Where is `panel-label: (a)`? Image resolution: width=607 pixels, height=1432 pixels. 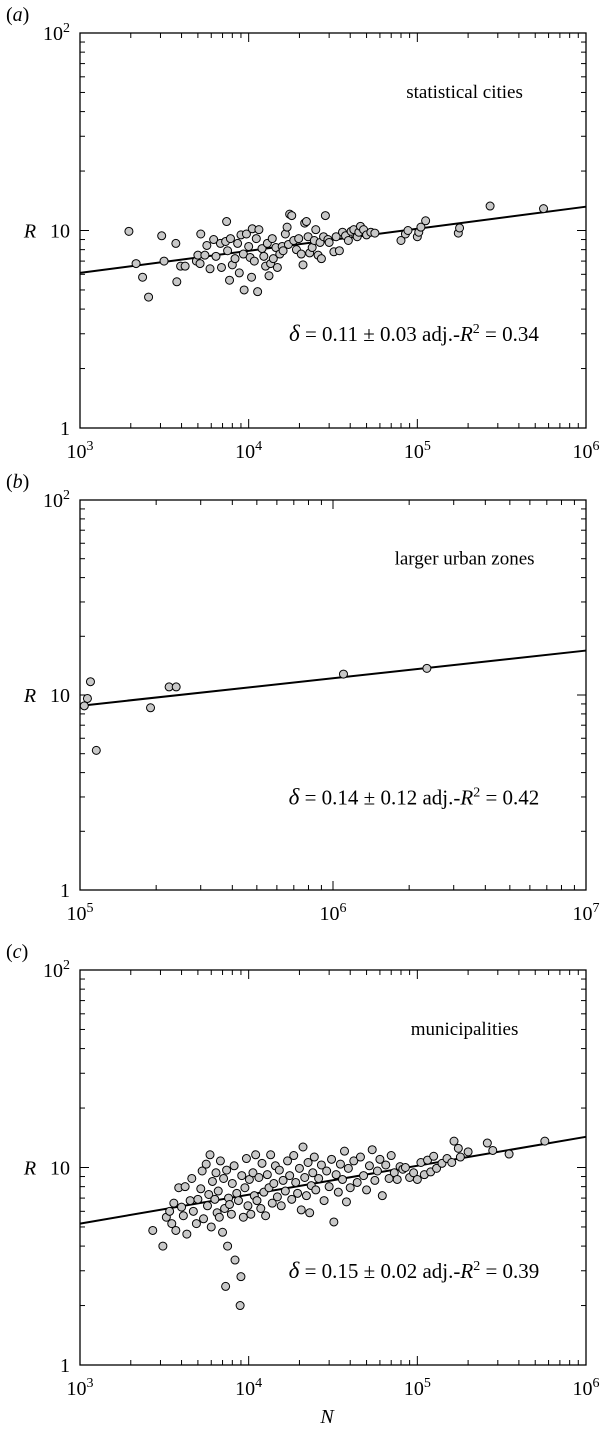 panel-label: (a) is located at coordinates (17, 15).